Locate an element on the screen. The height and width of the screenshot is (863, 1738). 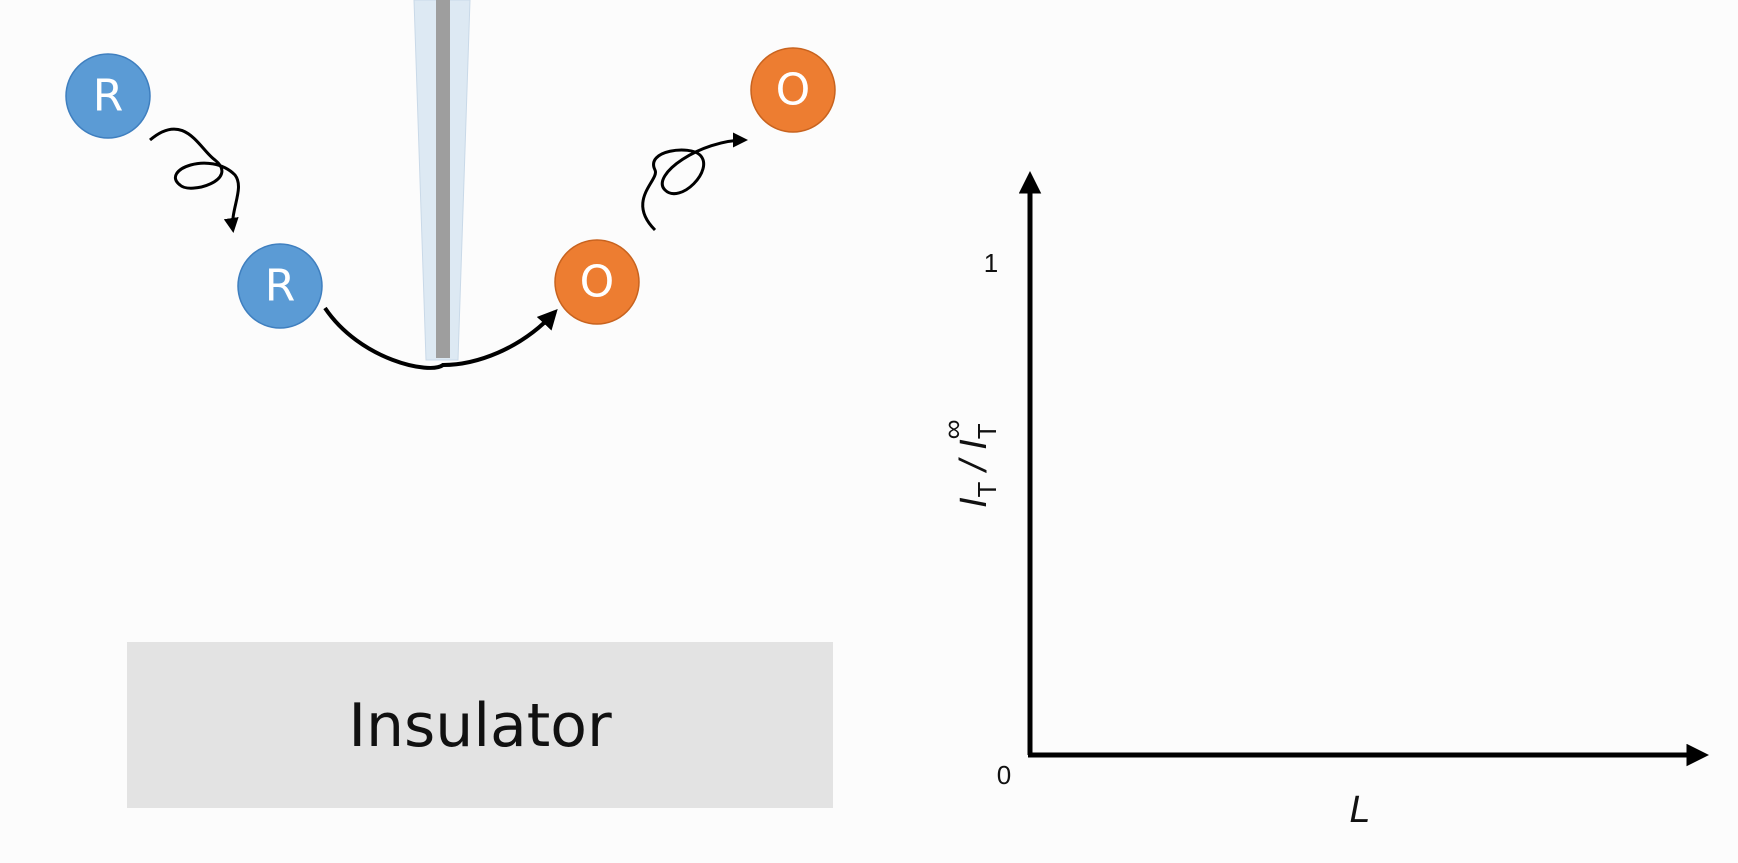
molecule-o-near-tip-circle is located at coordinates (597, 282).